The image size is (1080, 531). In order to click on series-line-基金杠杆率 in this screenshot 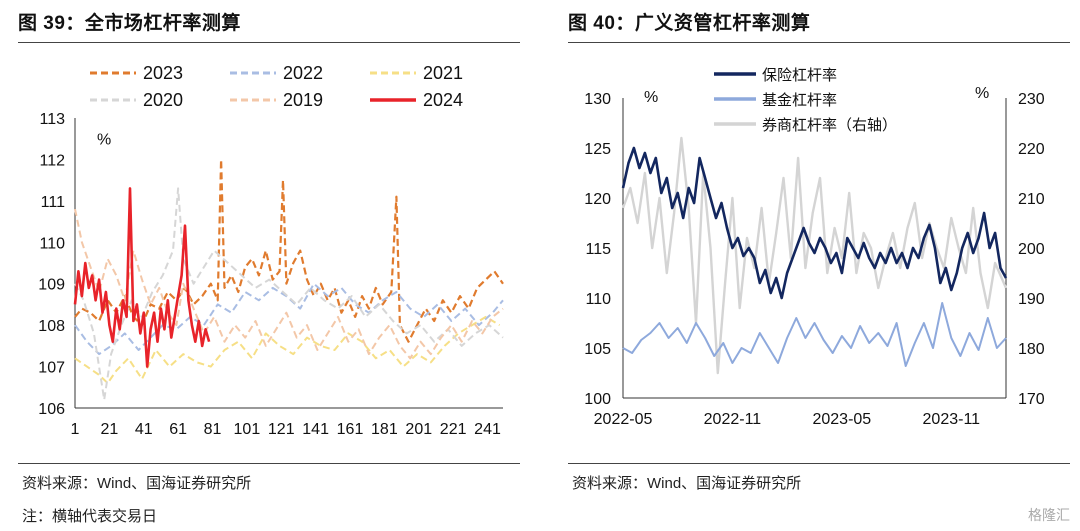, I will do `click(814, 334)`.